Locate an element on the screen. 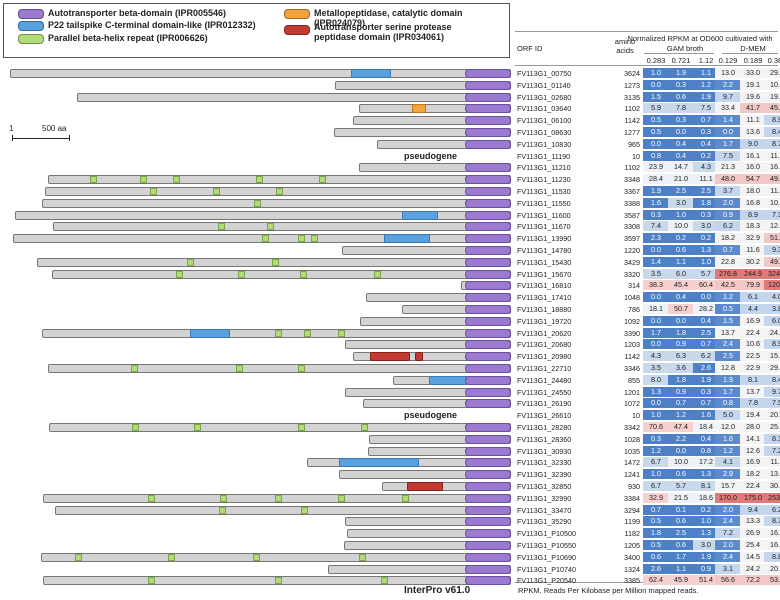  aa-length: 3346 is located at coordinates (632, 368).